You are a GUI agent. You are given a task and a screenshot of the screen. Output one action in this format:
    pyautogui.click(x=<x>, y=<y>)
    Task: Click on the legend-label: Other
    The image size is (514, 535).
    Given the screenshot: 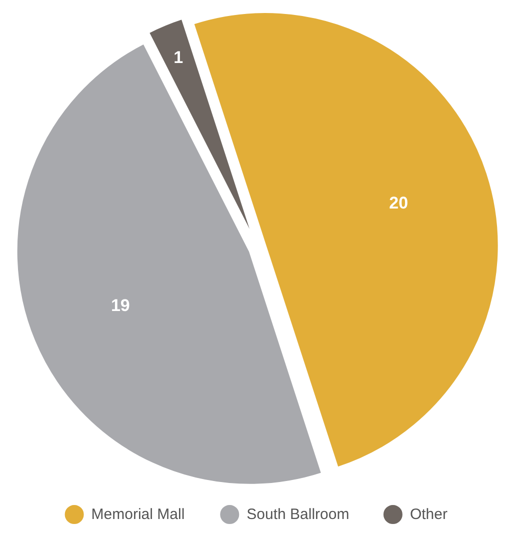 What is the action you would take?
    pyautogui.click(x=429, y=514)
    